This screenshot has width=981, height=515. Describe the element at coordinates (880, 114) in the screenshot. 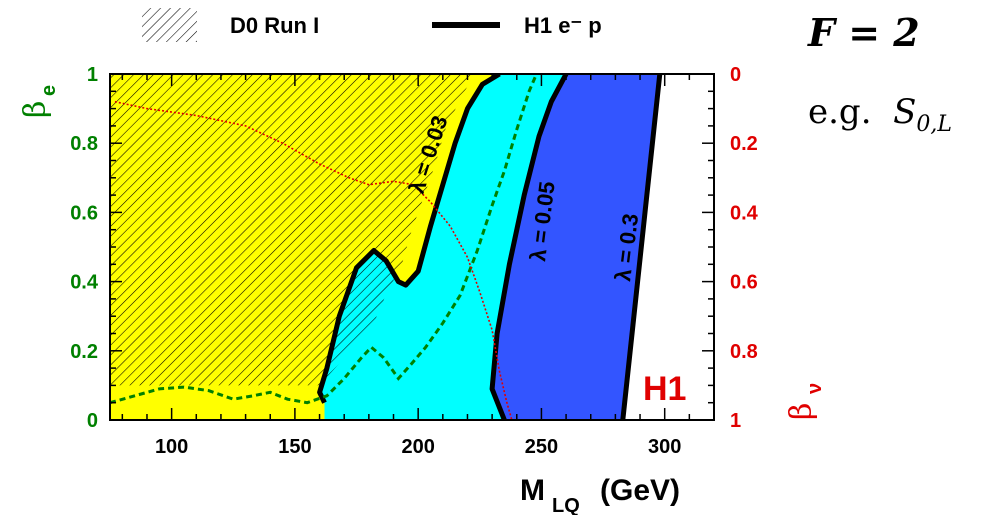

I see `example-leptoquark-label: e.g. S0,L` at that location.